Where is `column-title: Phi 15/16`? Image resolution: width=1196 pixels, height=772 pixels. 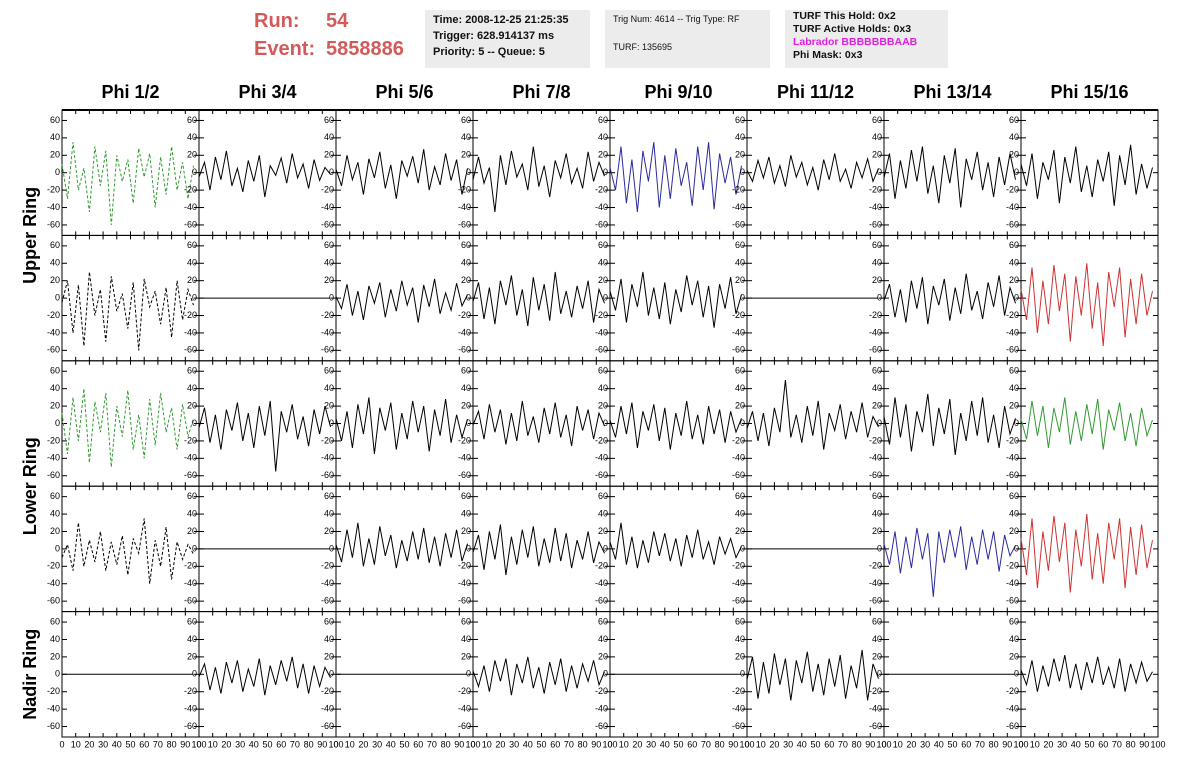
column-title: Phi 15/16 is located at coordinates (1089, 92).